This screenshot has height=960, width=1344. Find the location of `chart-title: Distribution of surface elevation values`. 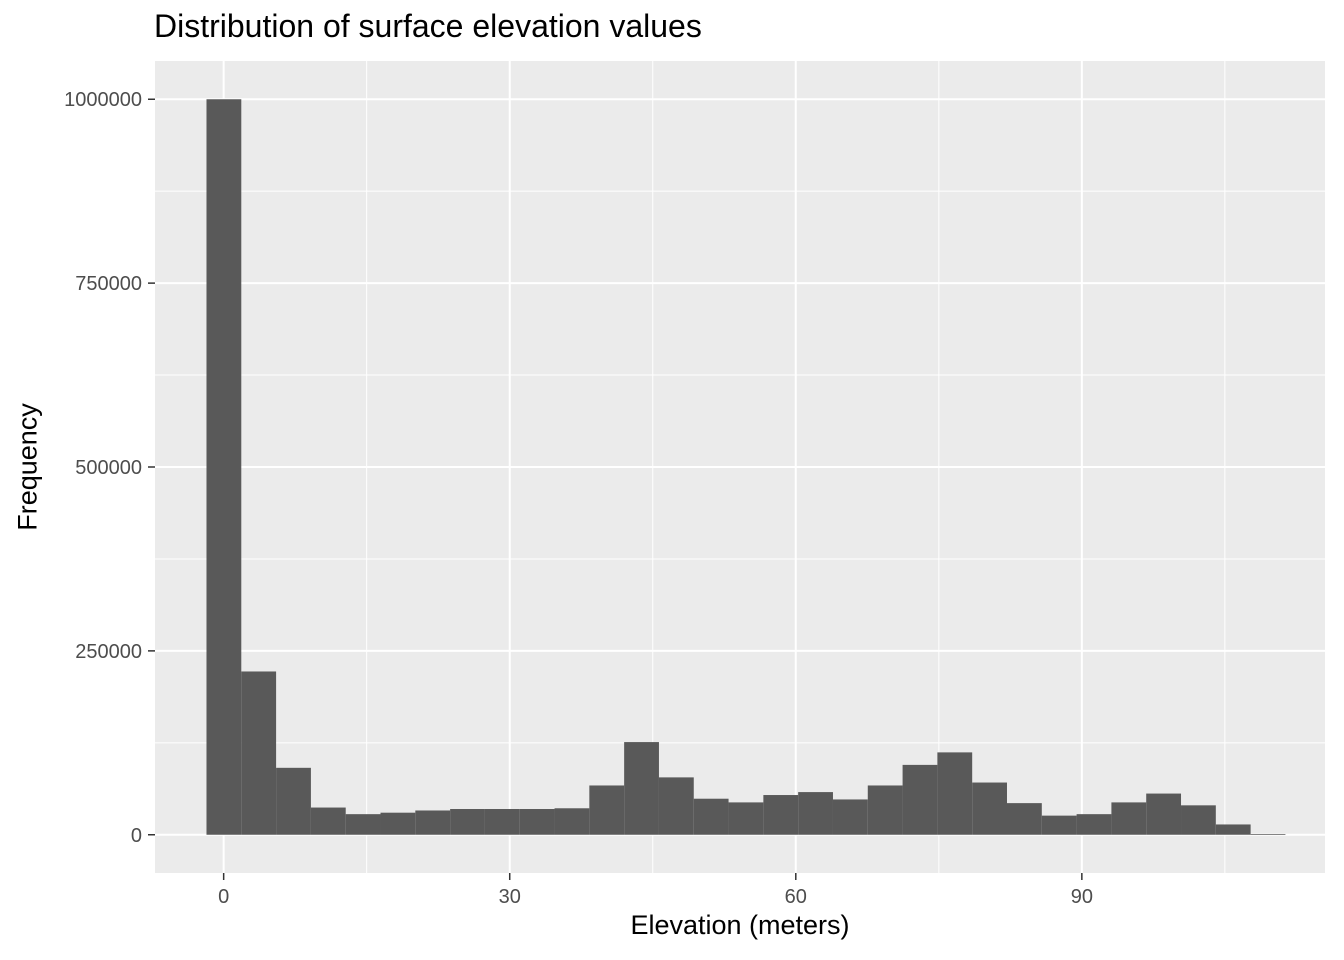

chart-title: Distribution of surface elevation values is located at coordinates (428, 26).